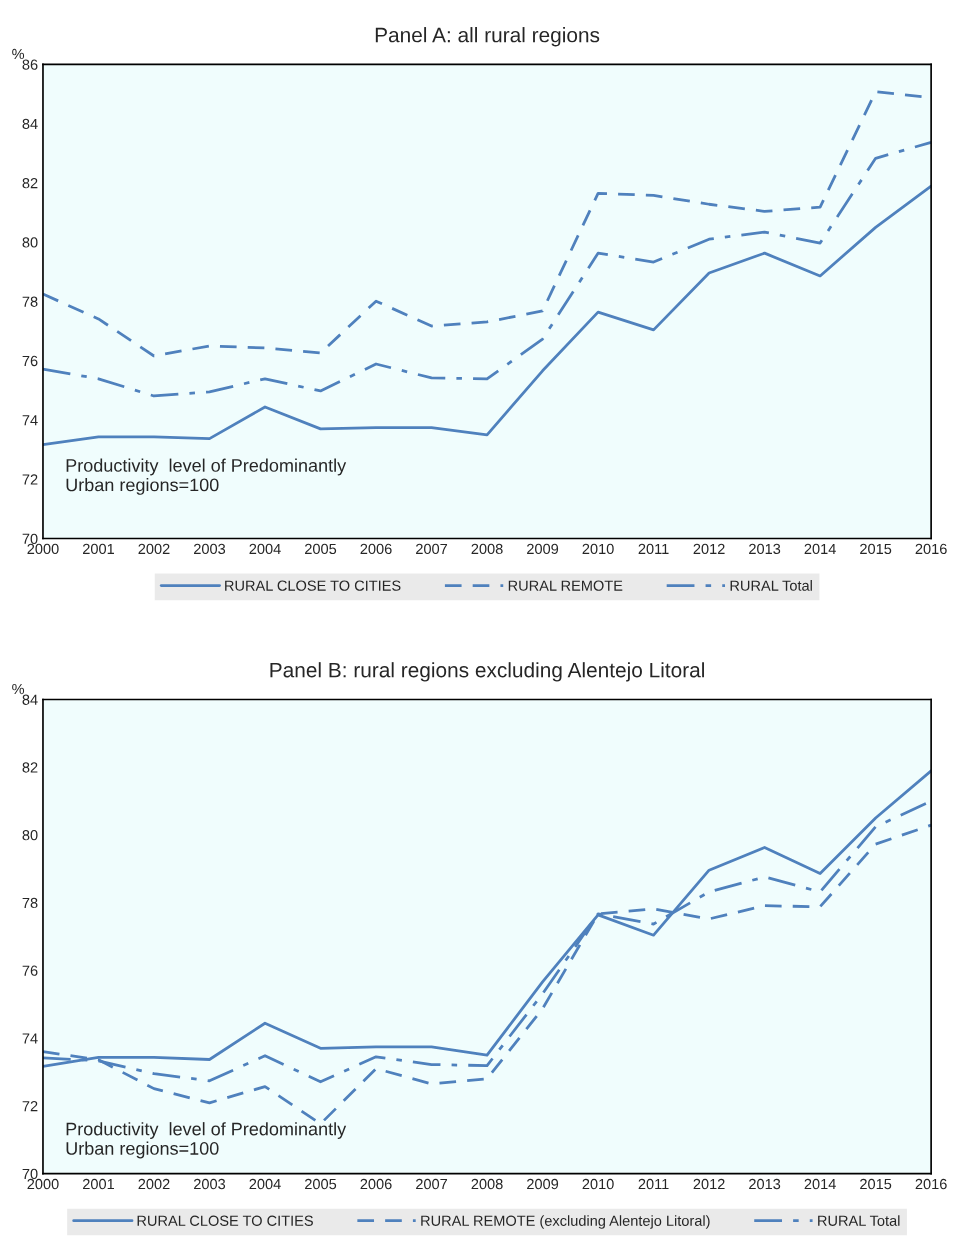 The height and width of the screenshot is (1238, 955). I want to click on chart-title: Panel B: rural regions excluding Alentejo Litoral, so click(487, 672).